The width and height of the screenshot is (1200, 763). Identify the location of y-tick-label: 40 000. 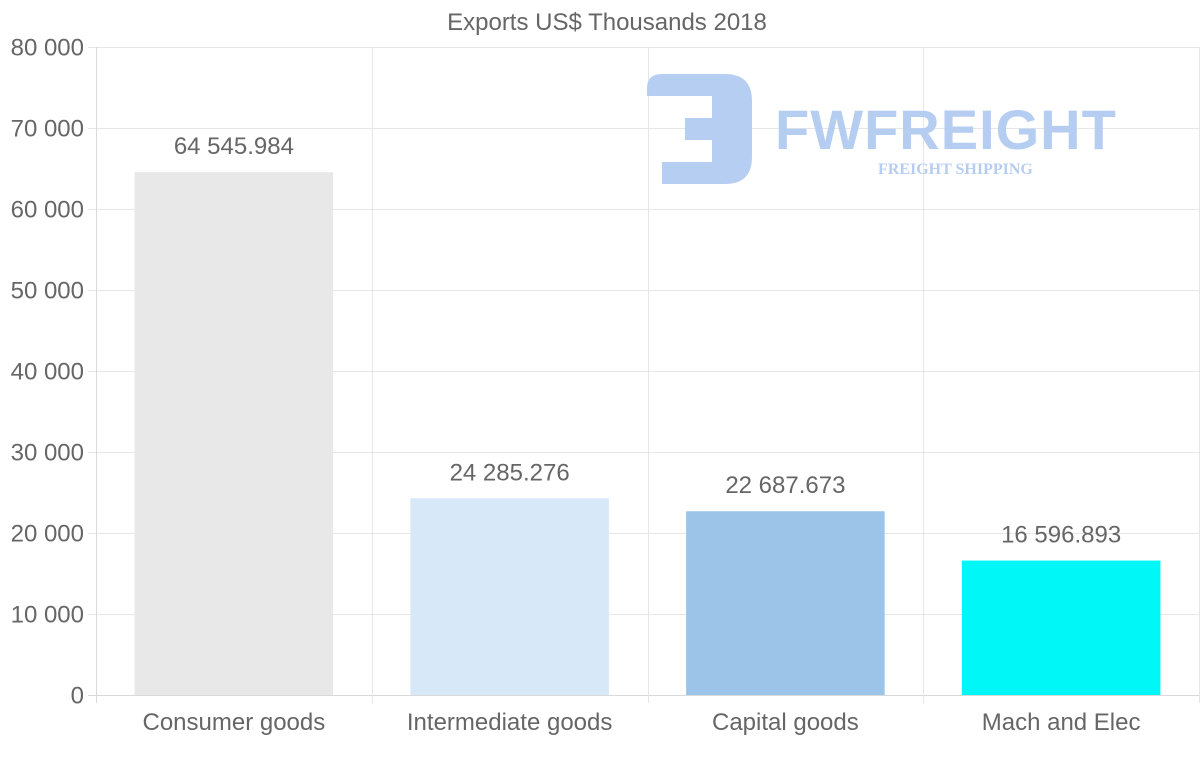
(47, 372).